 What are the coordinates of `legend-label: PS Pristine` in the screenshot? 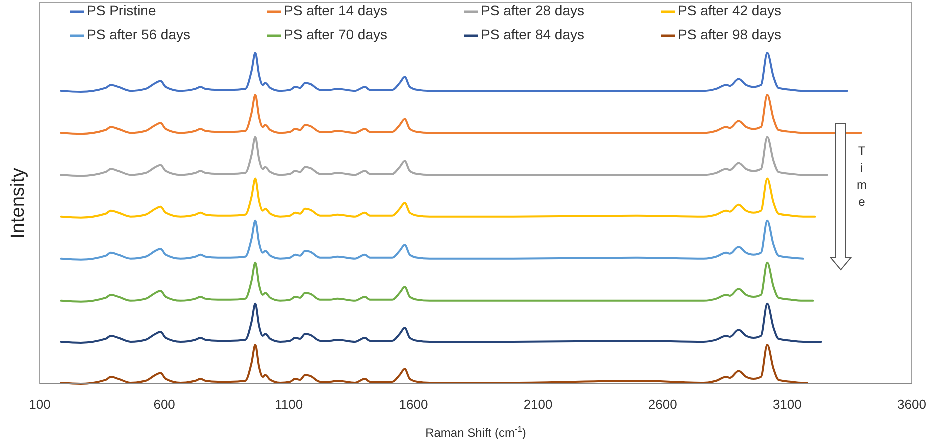 It's located at (121, 10).